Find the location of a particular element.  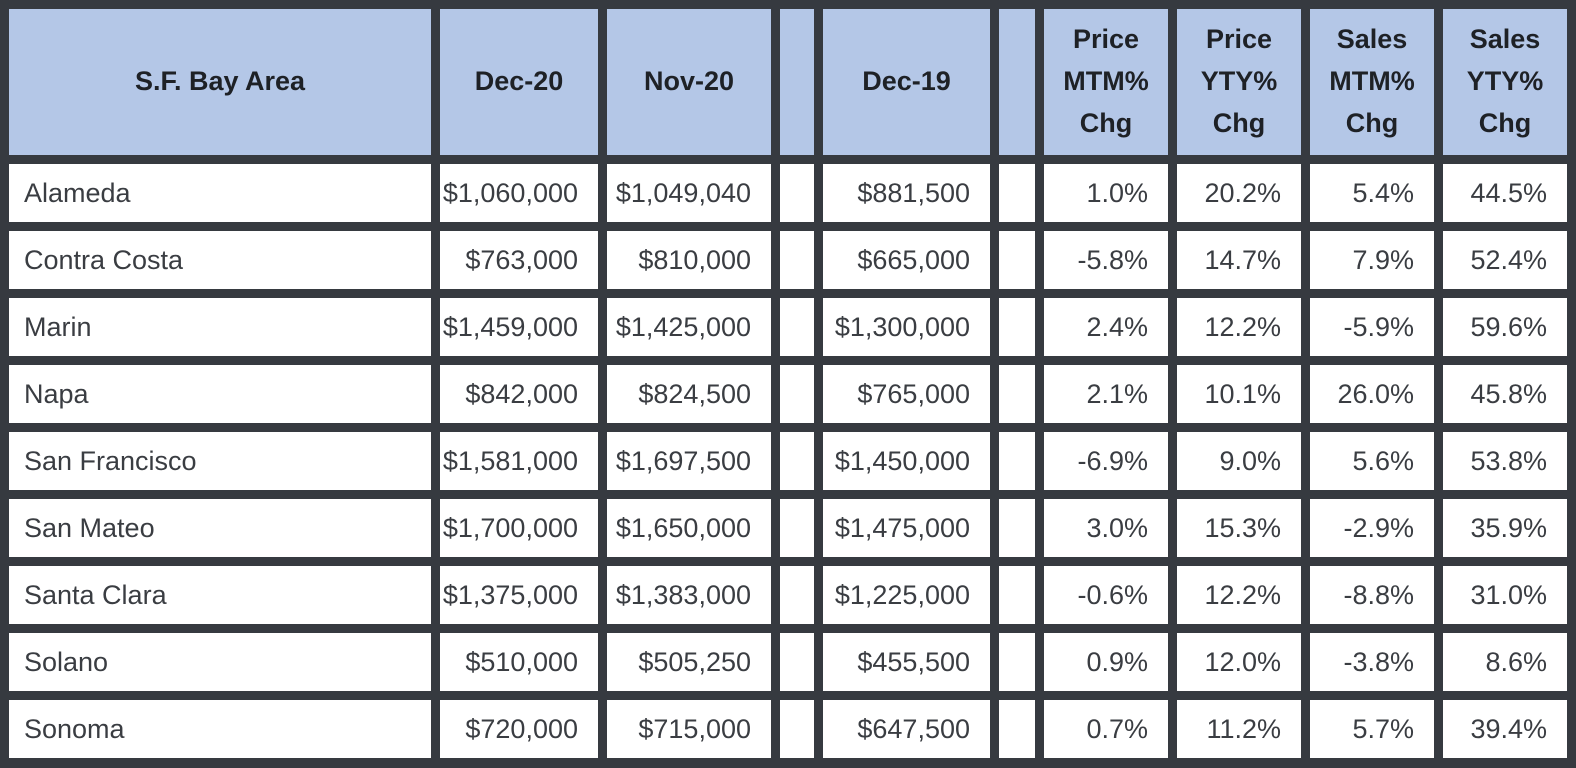

dec19-price-cell: $881,500 is located at coordinates (906, 193).